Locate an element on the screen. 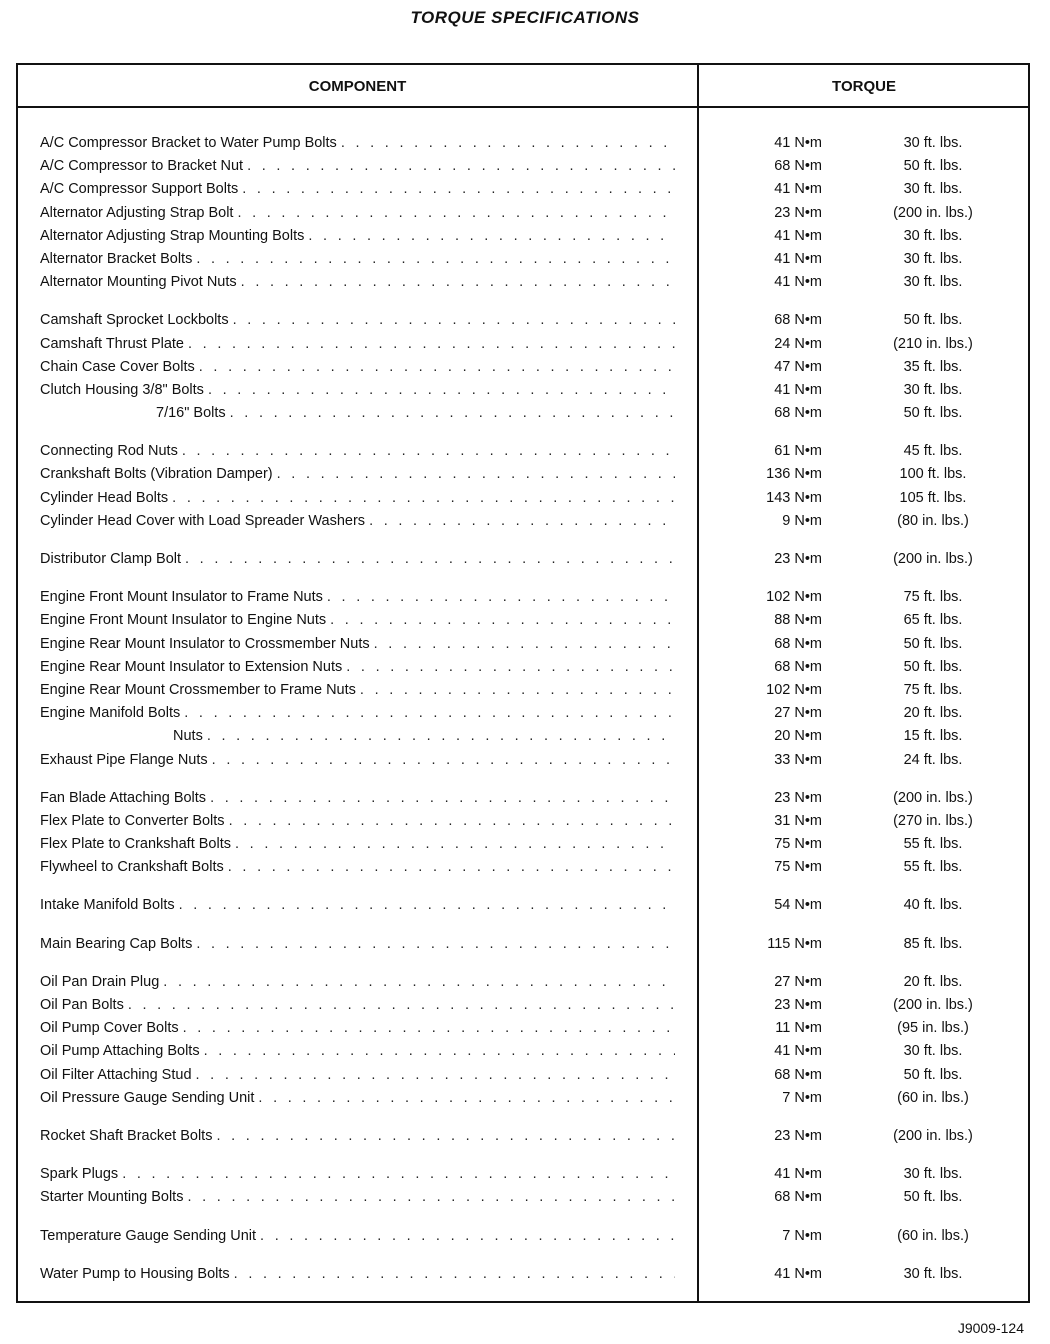 The image size is (1050, 1344). component-cell: Oil Filter Attaching Stud is located at coordinates (357, 1075).